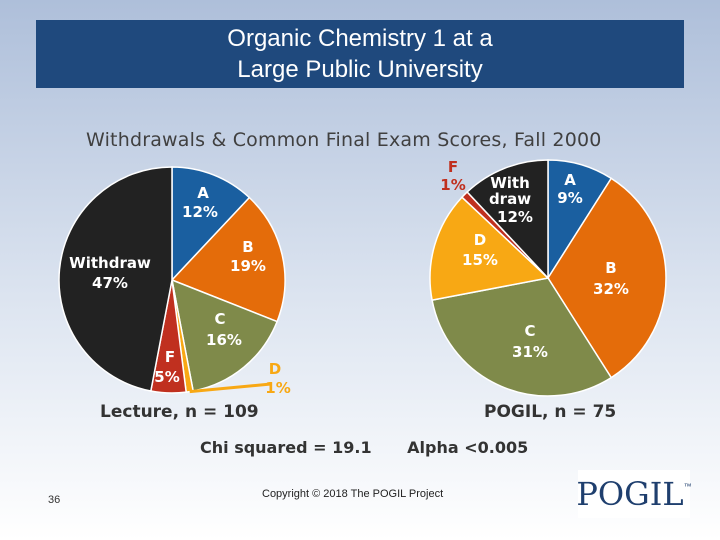 The width and height of the screenshot is (720, 540). What do you see at coordinates (211, 224) in the screenshot?
I see `pie-slice-lecture-a` at bounding box center [211, 224].